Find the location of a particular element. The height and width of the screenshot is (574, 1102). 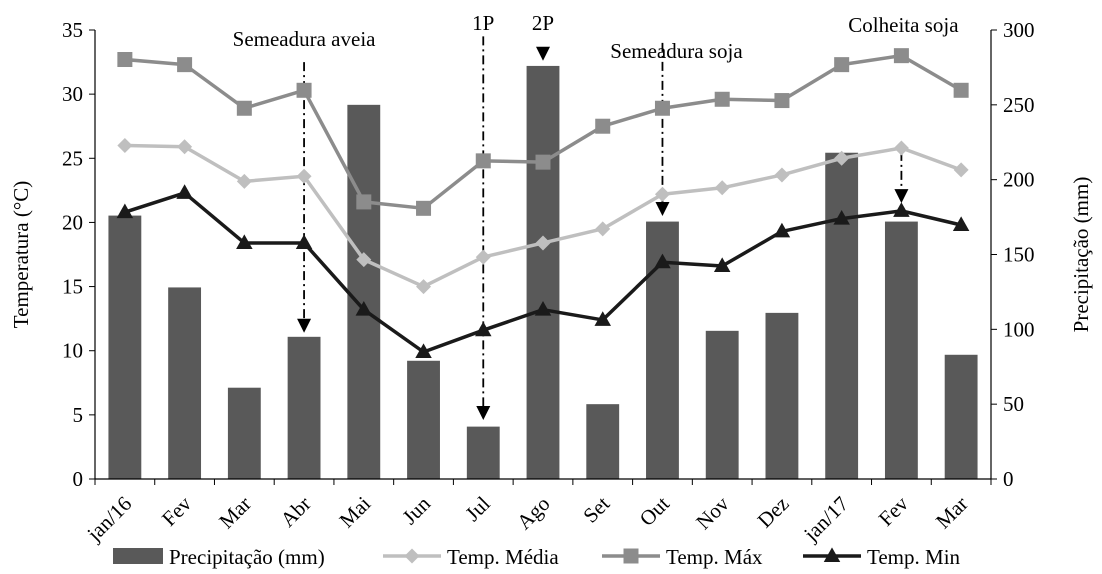

left-axis-title: Temperatura (°C) is located at coordinates (21, 254).